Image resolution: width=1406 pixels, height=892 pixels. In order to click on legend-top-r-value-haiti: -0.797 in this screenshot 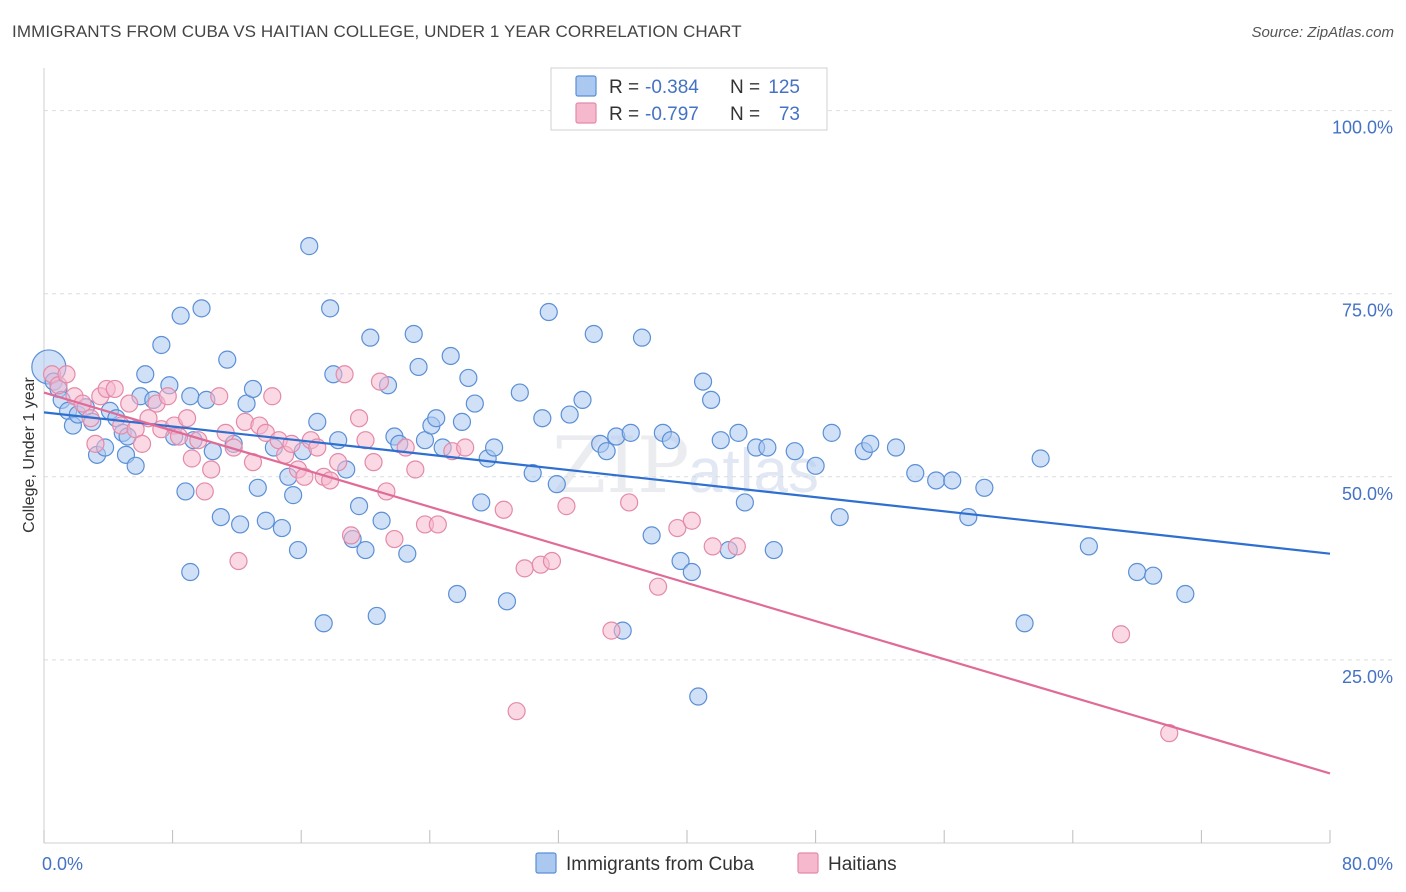, I will do `click(672, 114)`.